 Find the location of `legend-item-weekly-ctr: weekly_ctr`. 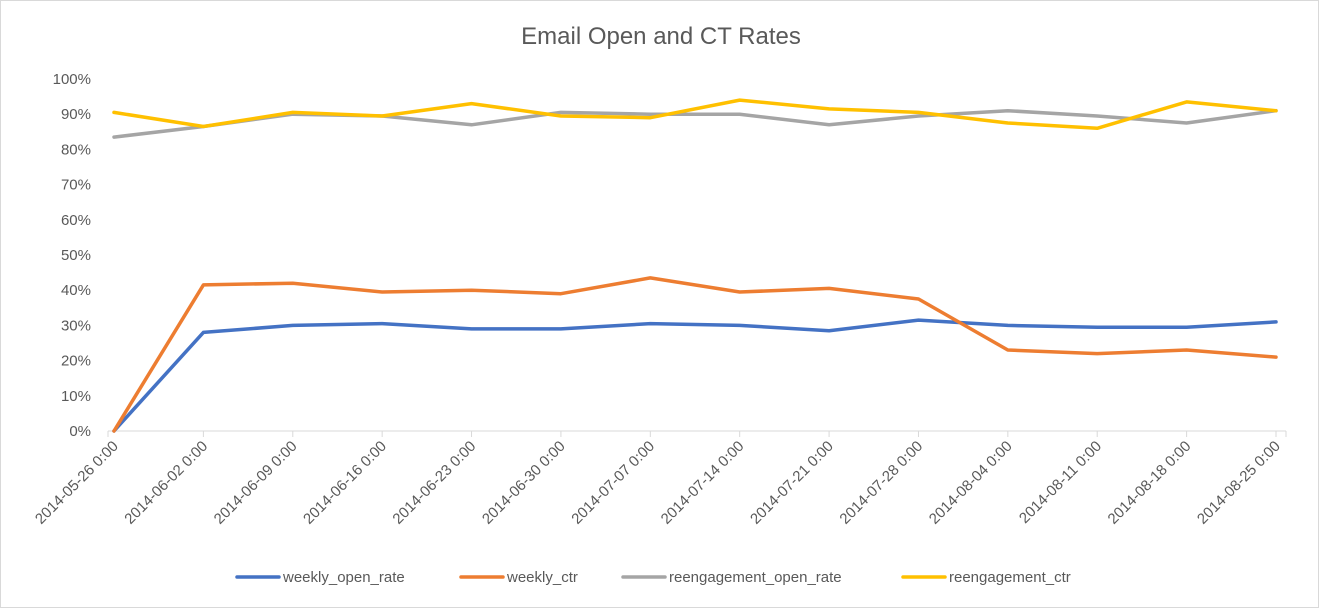

legend-item-weekly-ctr: weekly_ctr is located at coordinates (518, 577).